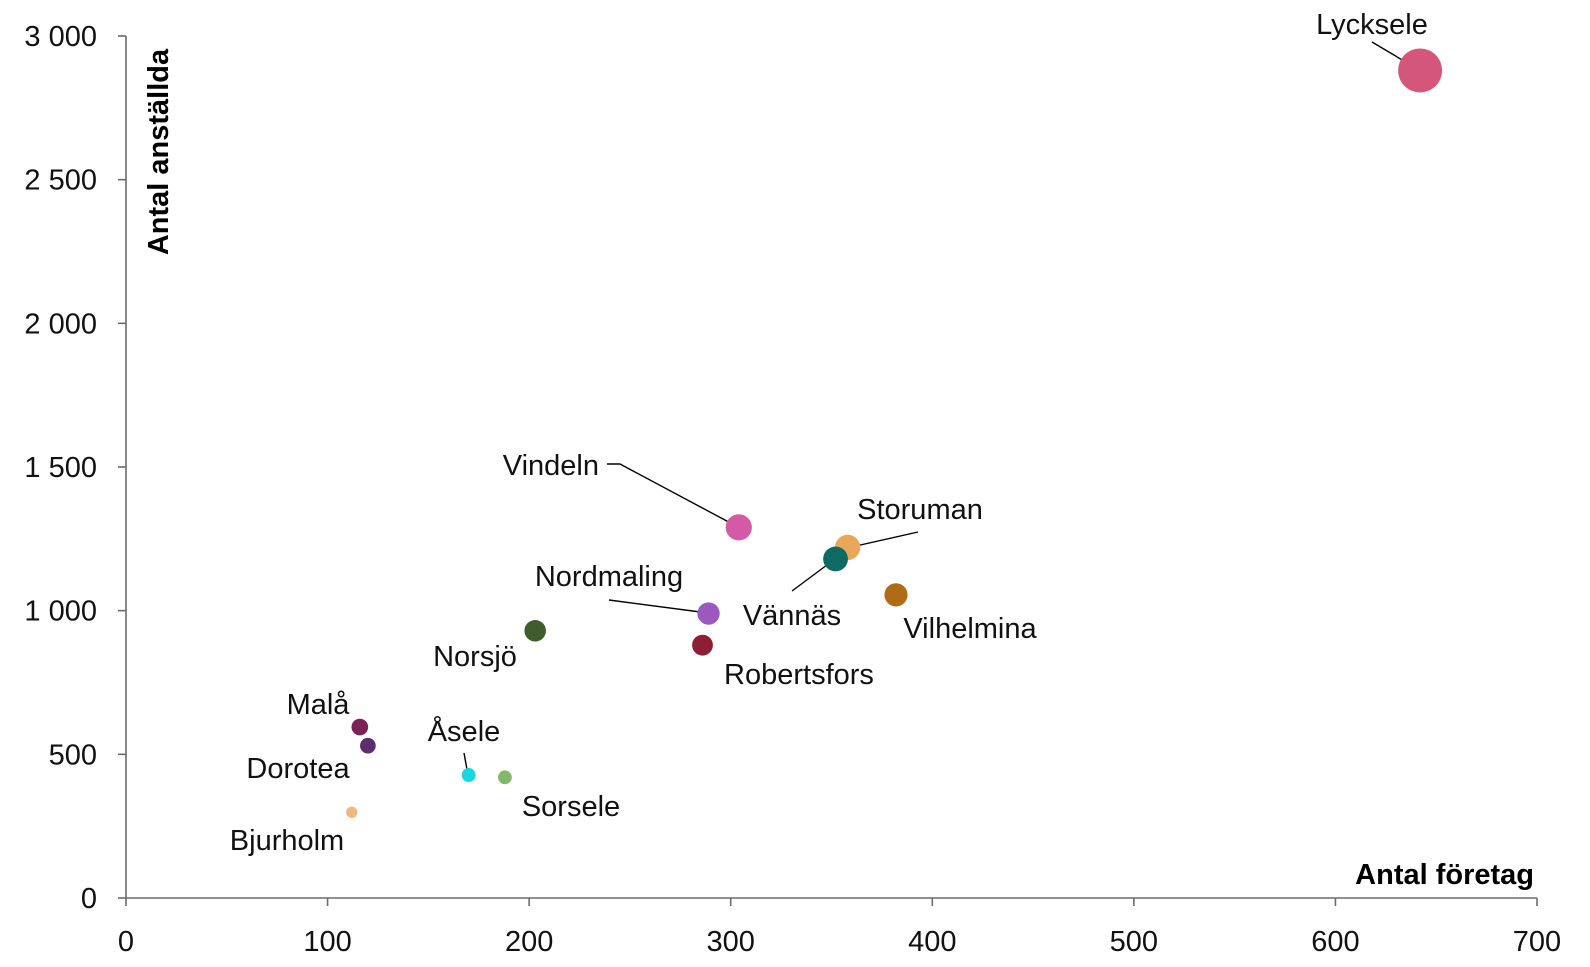  Describe the element at coordinates (792, 616) in the screenshot. I see `label-vannas: Vännäs` at that location.